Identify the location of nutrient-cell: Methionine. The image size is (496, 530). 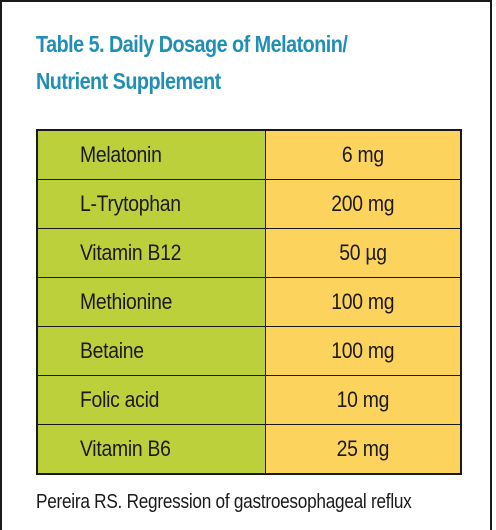
(151, 302).